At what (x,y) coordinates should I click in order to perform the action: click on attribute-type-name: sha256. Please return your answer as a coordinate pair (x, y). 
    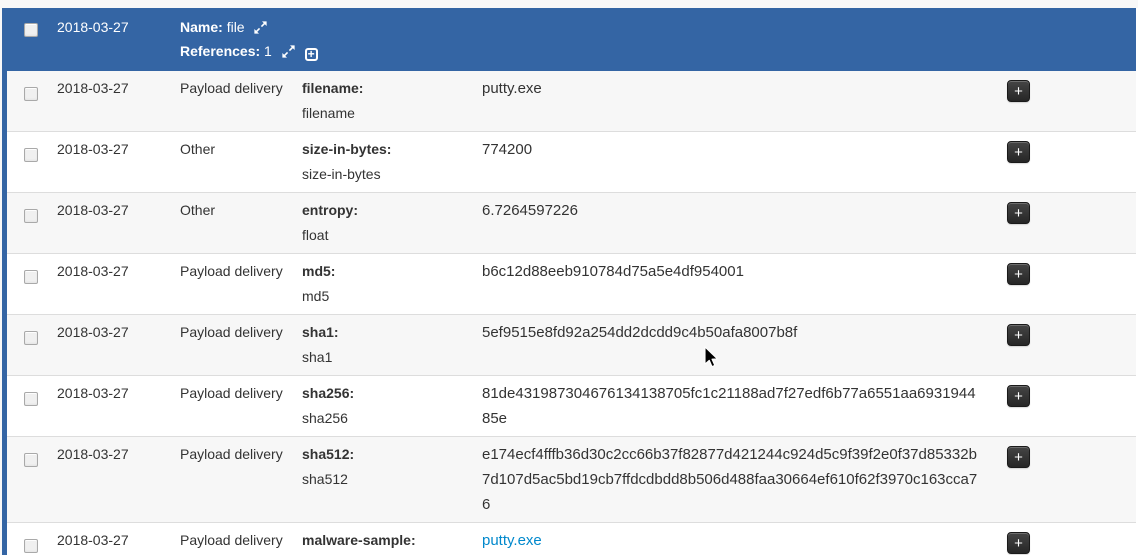
    Looking at the image, I should click on (325, 418).